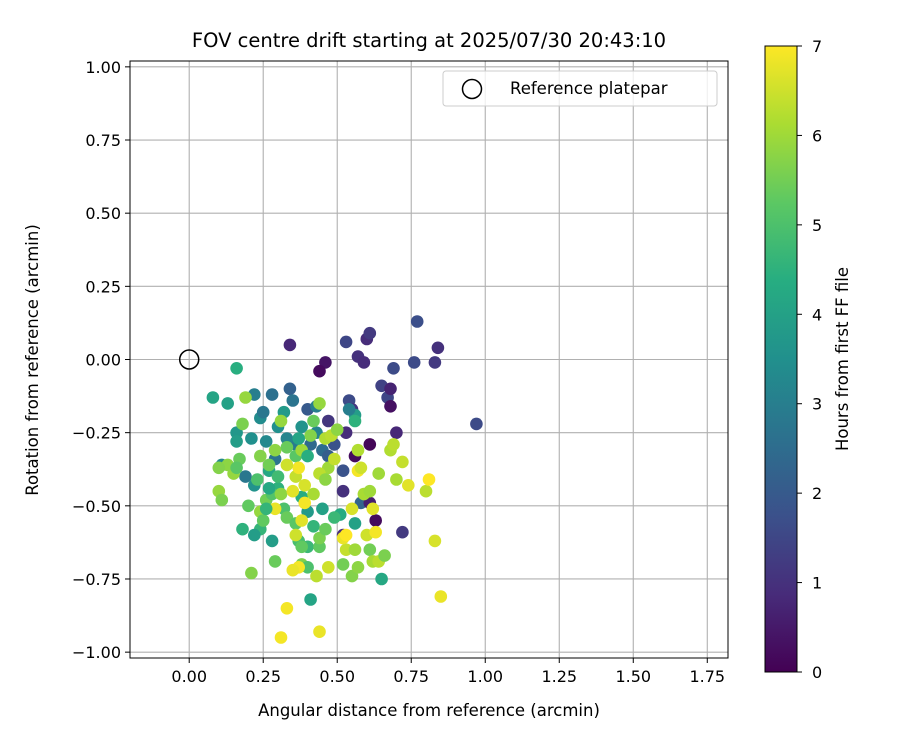 This screenshot has width=900, height=750. I want to click on colorbar-frame, so click(781, 359).